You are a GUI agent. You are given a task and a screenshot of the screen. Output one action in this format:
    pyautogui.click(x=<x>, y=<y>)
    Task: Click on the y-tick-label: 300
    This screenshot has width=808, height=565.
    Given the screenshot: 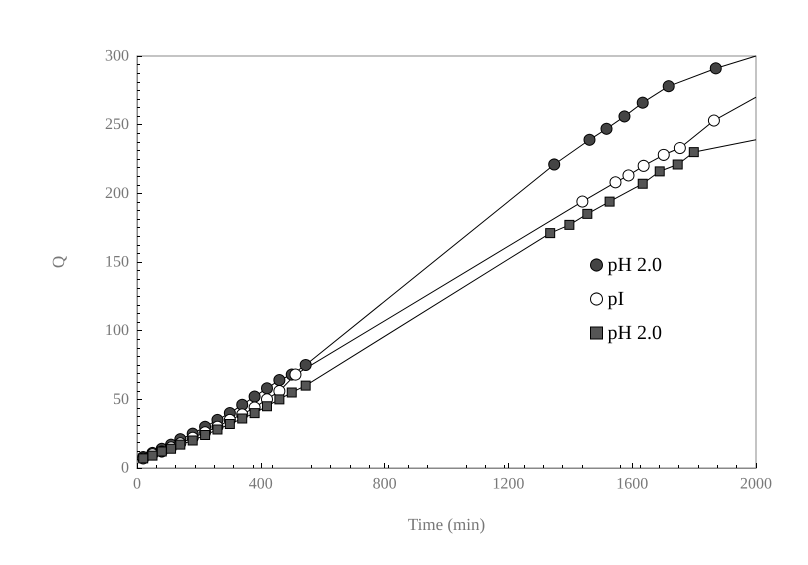 What is the action you would take?
    pyautogui.click(x=117, y=56)
    